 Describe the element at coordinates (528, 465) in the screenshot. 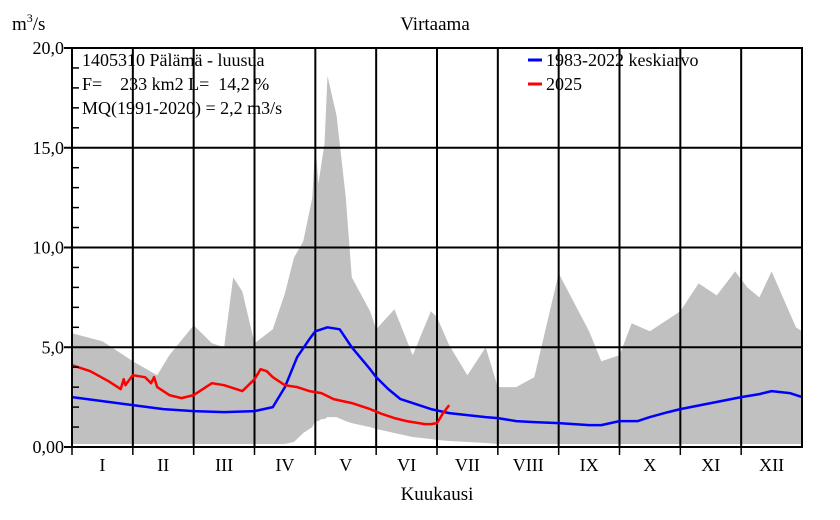

I see `x-tick-label: VIII` at that location.